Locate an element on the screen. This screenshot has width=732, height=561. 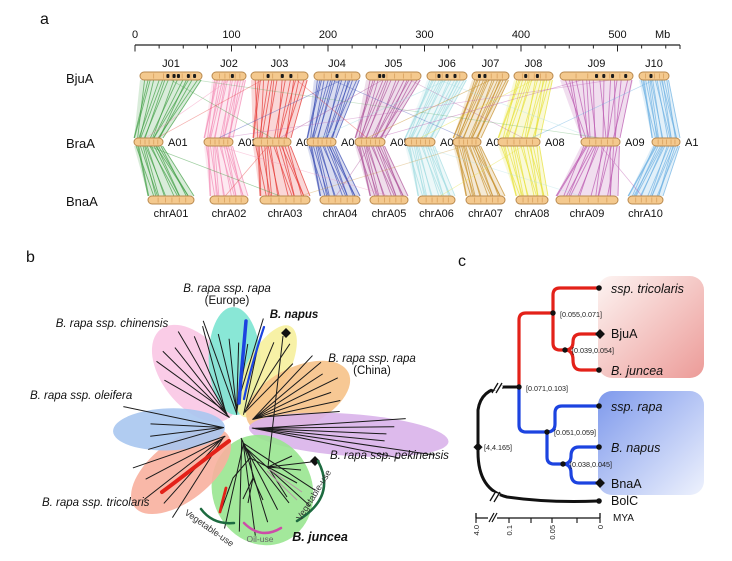
blue-clade-box is located at coordinates (651, 443).